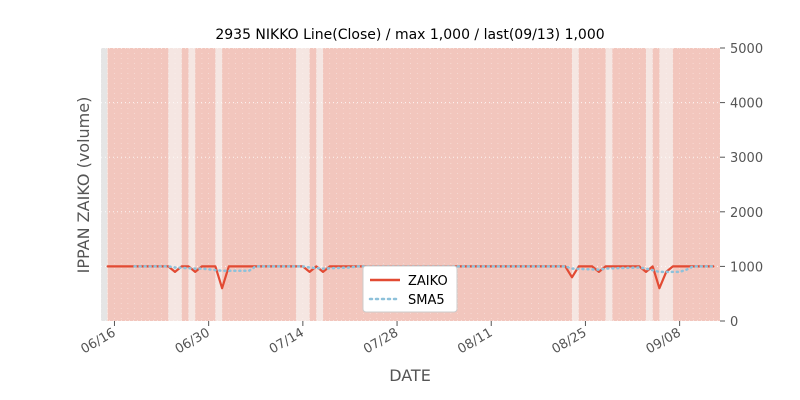 This screenshot has width=800, height=400. I want to click on y-axis-ticks: 0 1000 2000 3000 4000 5000, so click(741, 186).